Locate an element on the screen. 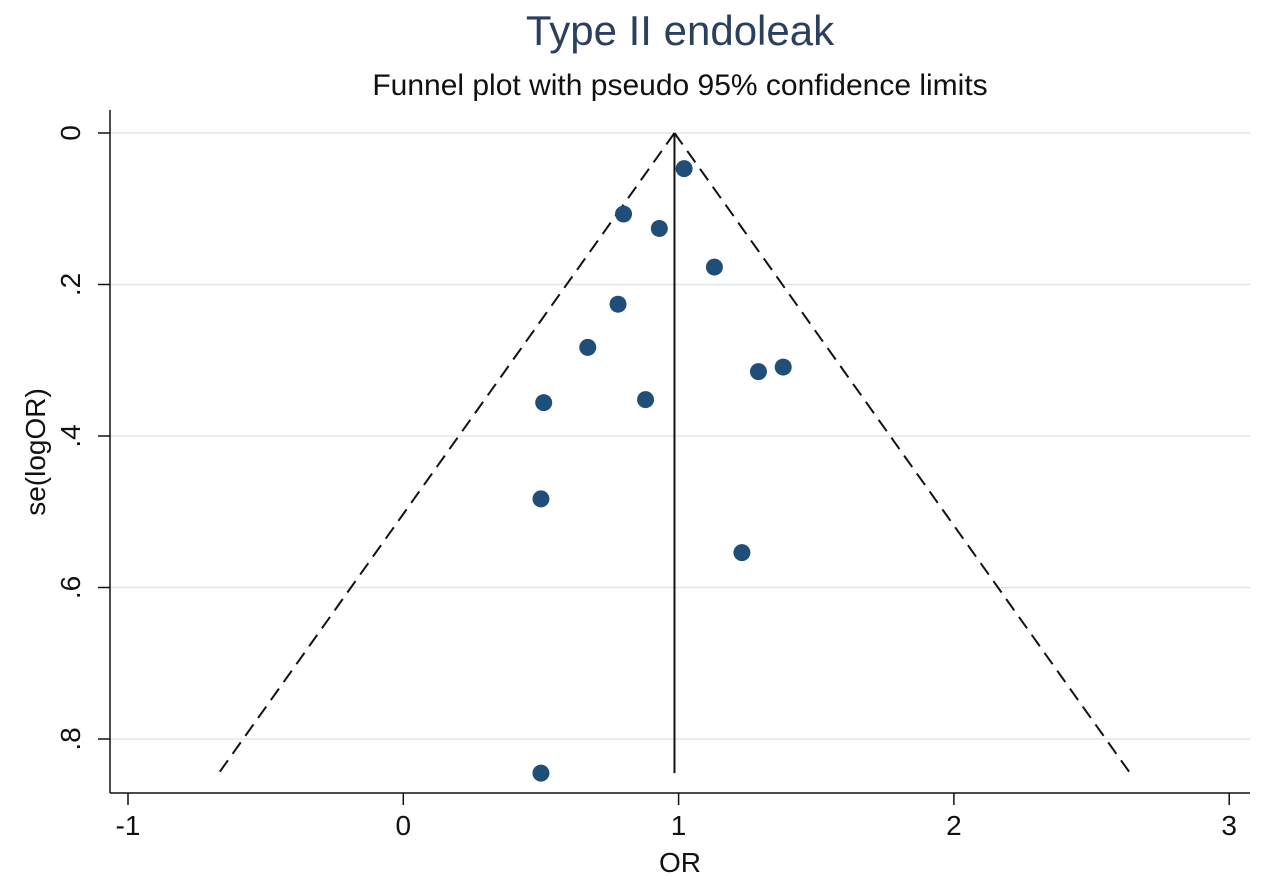 The height and width of the screenshot is (882, 1280). y-tick-label: .4 is located at coordinates (70, 435).